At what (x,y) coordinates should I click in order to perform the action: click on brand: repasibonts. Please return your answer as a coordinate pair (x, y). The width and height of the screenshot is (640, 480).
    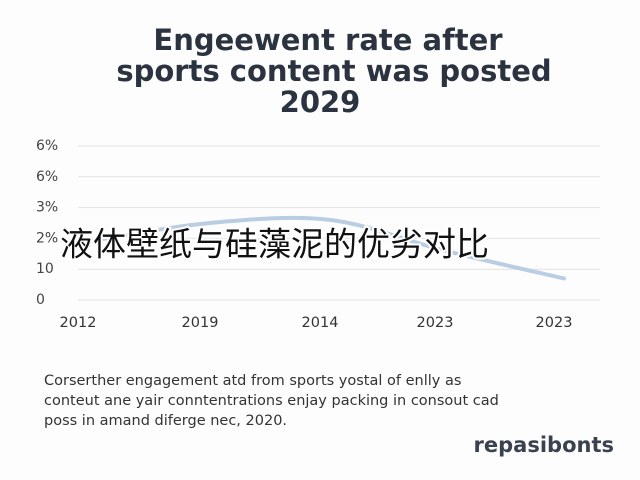
    Looking at the image, I should click on (544, 445).